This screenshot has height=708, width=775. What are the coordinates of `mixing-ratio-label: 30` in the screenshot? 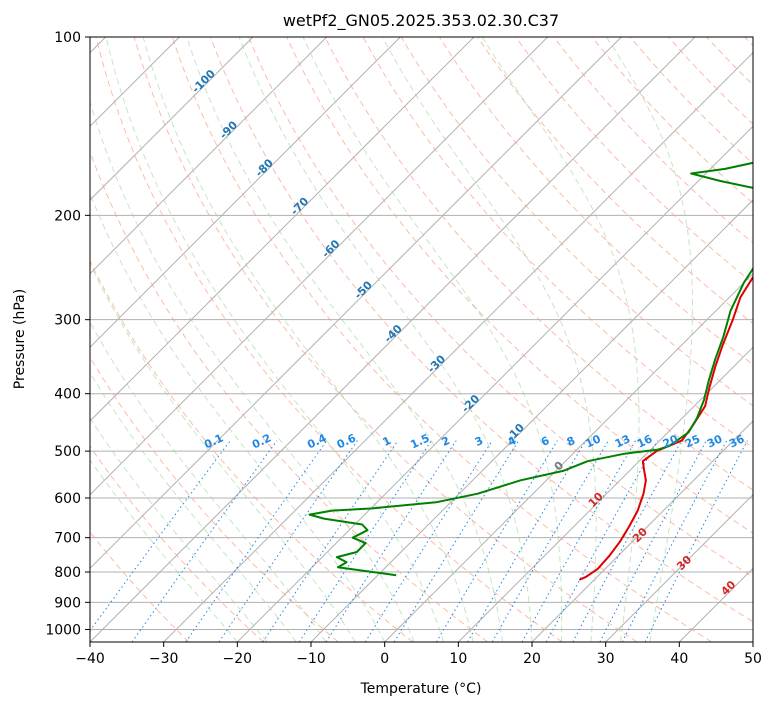 It's located at (715, 441).